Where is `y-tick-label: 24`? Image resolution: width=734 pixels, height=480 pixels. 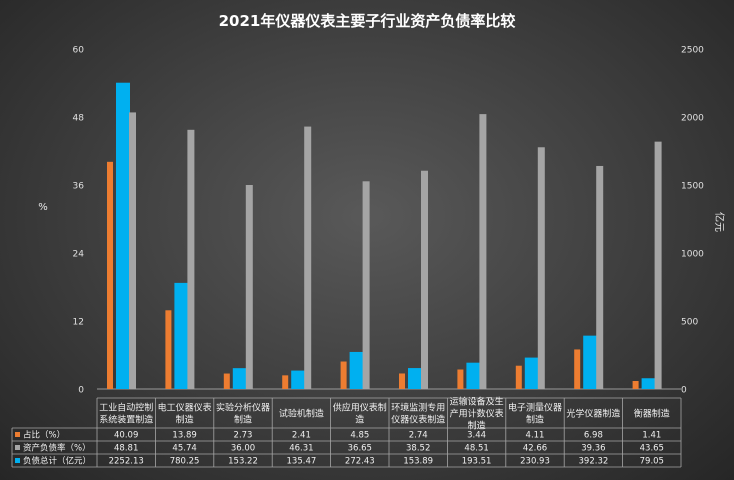 y-tick-label: 24 is located at coordinates (79, 255).